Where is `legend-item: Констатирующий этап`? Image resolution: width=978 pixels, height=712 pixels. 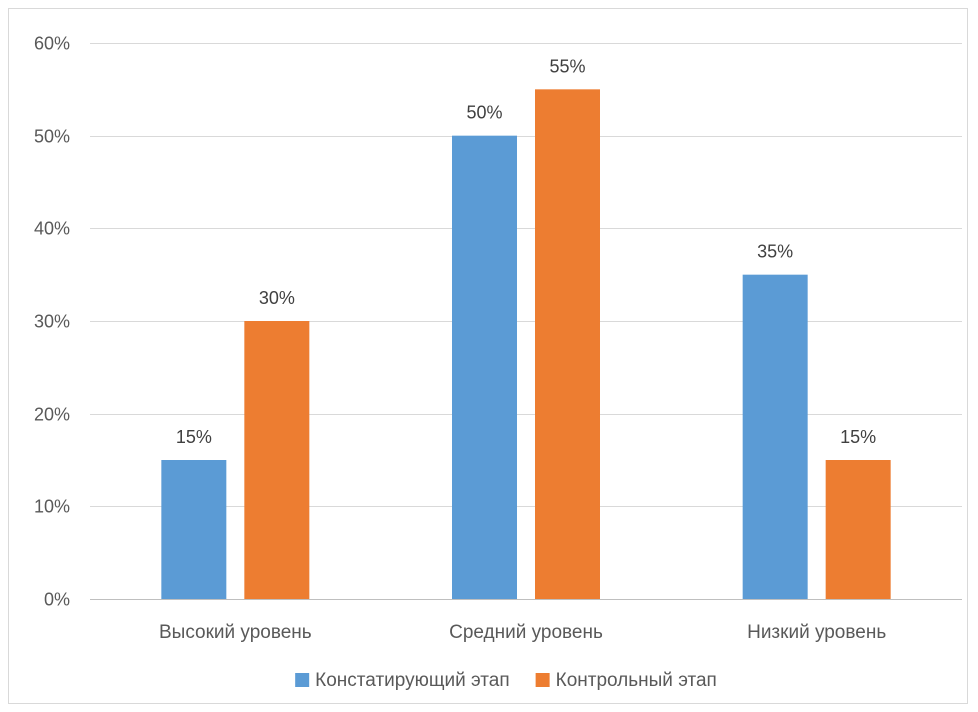 legend-item: Констатирующий этап is located at coordinates (402, 680).